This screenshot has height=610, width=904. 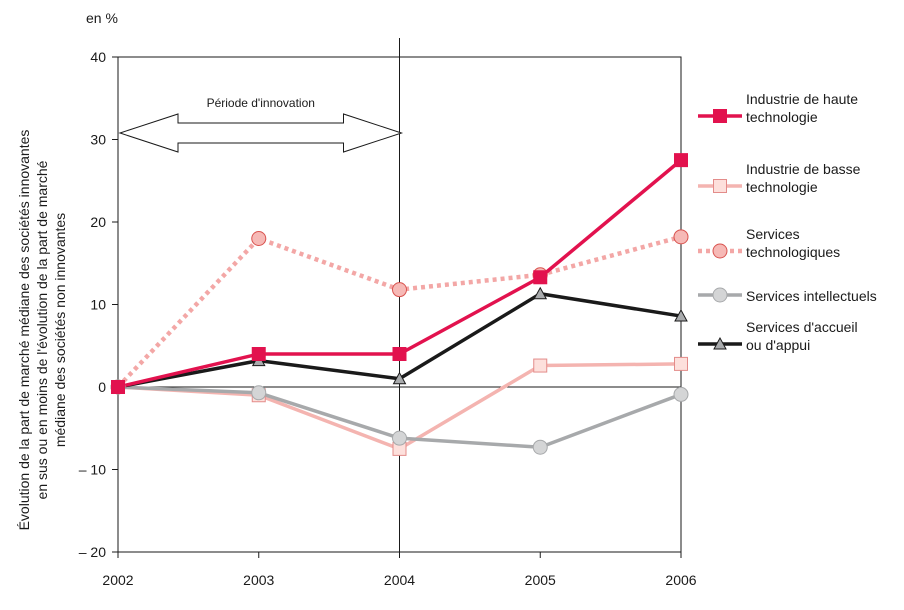 What do you see at coordinates (793, 243) in the screenshot?
I see `legend-label: Services technologiques` at bounding box center [793, 243].